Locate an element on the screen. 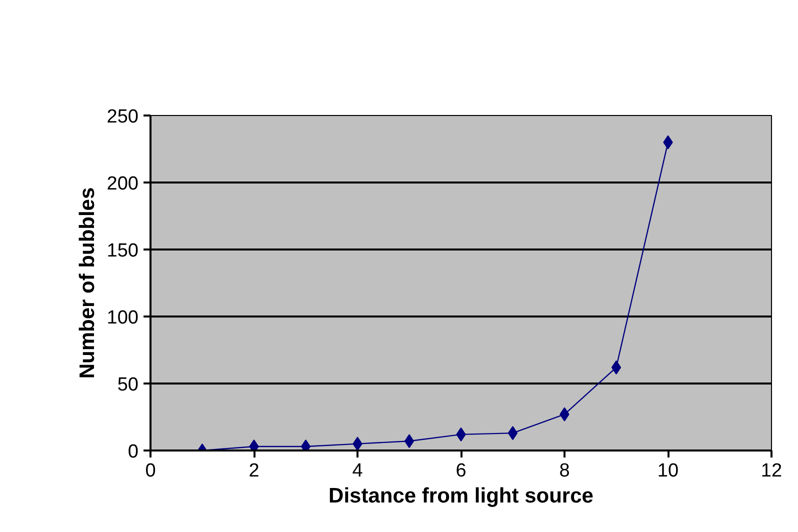  x-tick-label: 2 is located at coordinates (254, 471).